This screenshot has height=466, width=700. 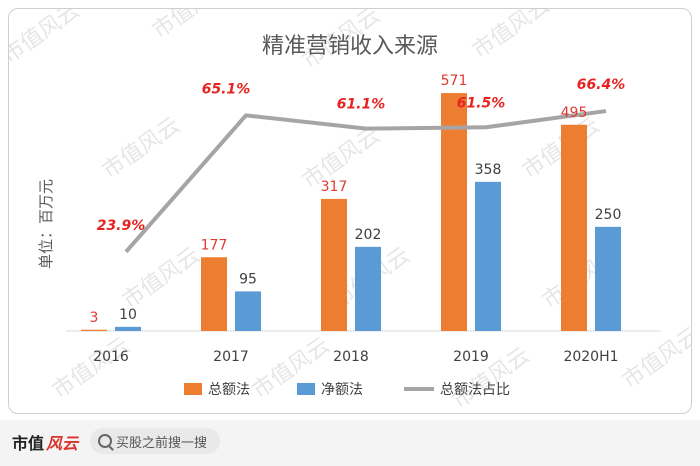 What do you see at coordinates (191, 26) in the screenshot?
I see `watermark-text-1: 市值风云` at bounding box center [191, 26].